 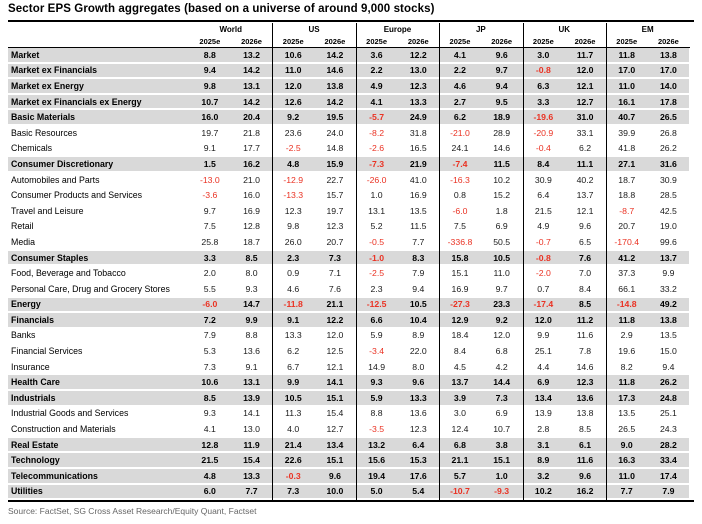 What do you see at coordinates (627, 101) in the screenshot?
I see `value-cell: 16.1` at bounding box center [627, 101].